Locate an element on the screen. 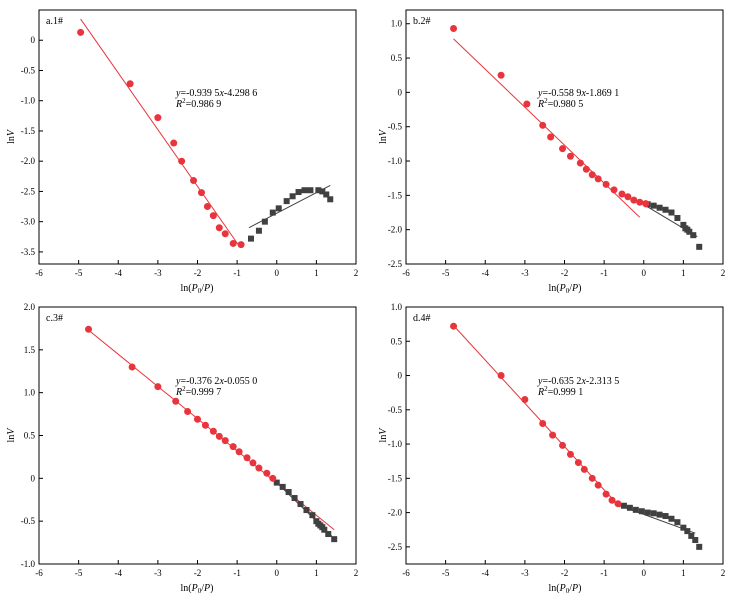 This screenshot has height=596, width=730. panel-label: b.2# is located at coordinates (422, 21).